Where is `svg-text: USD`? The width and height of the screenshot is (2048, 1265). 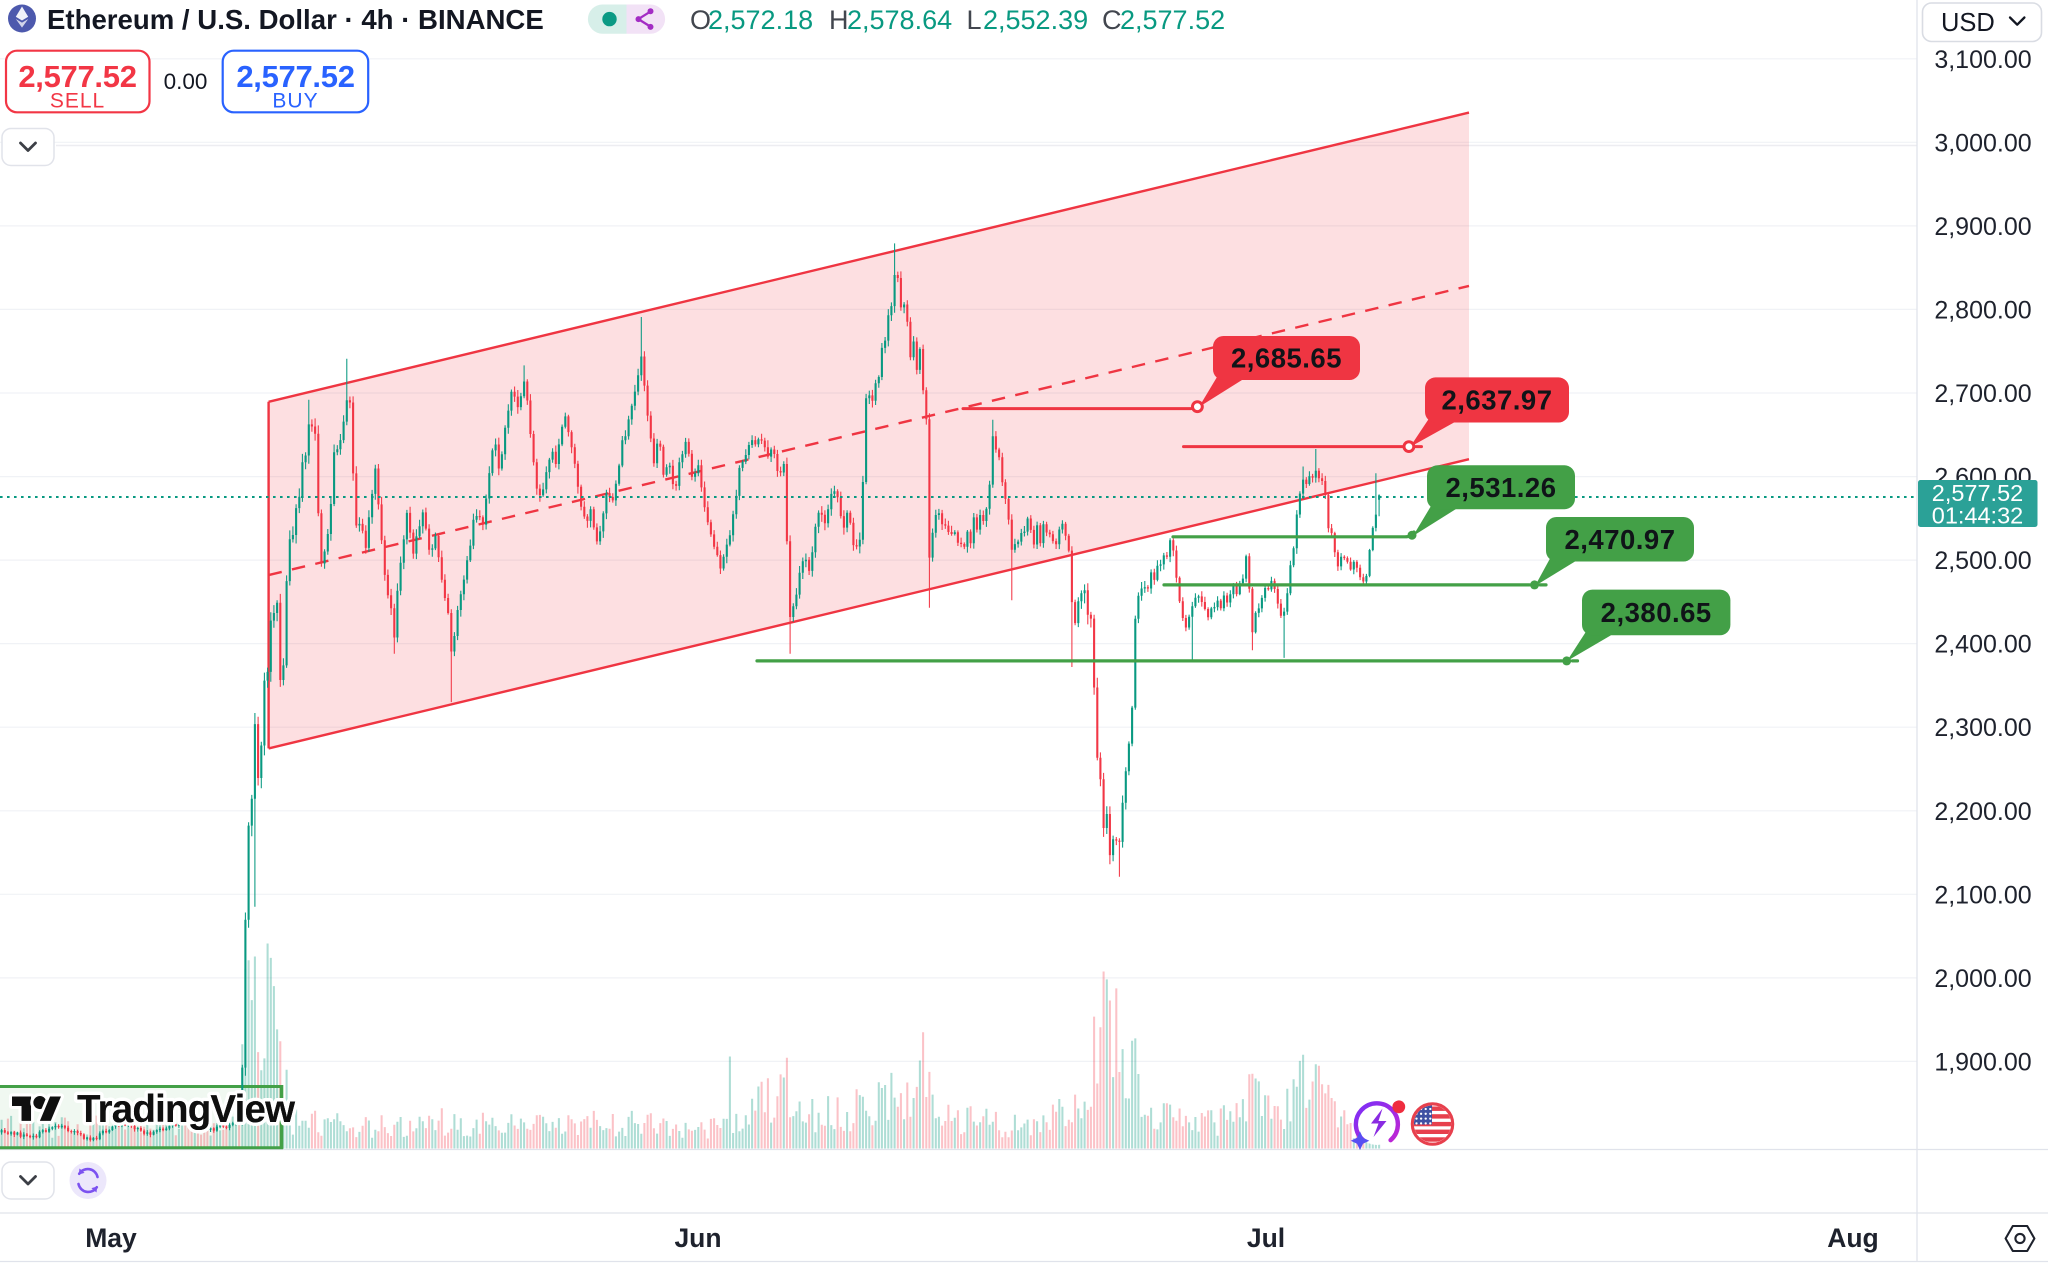 svg-text: USD is located at coordinates (1968, 23).